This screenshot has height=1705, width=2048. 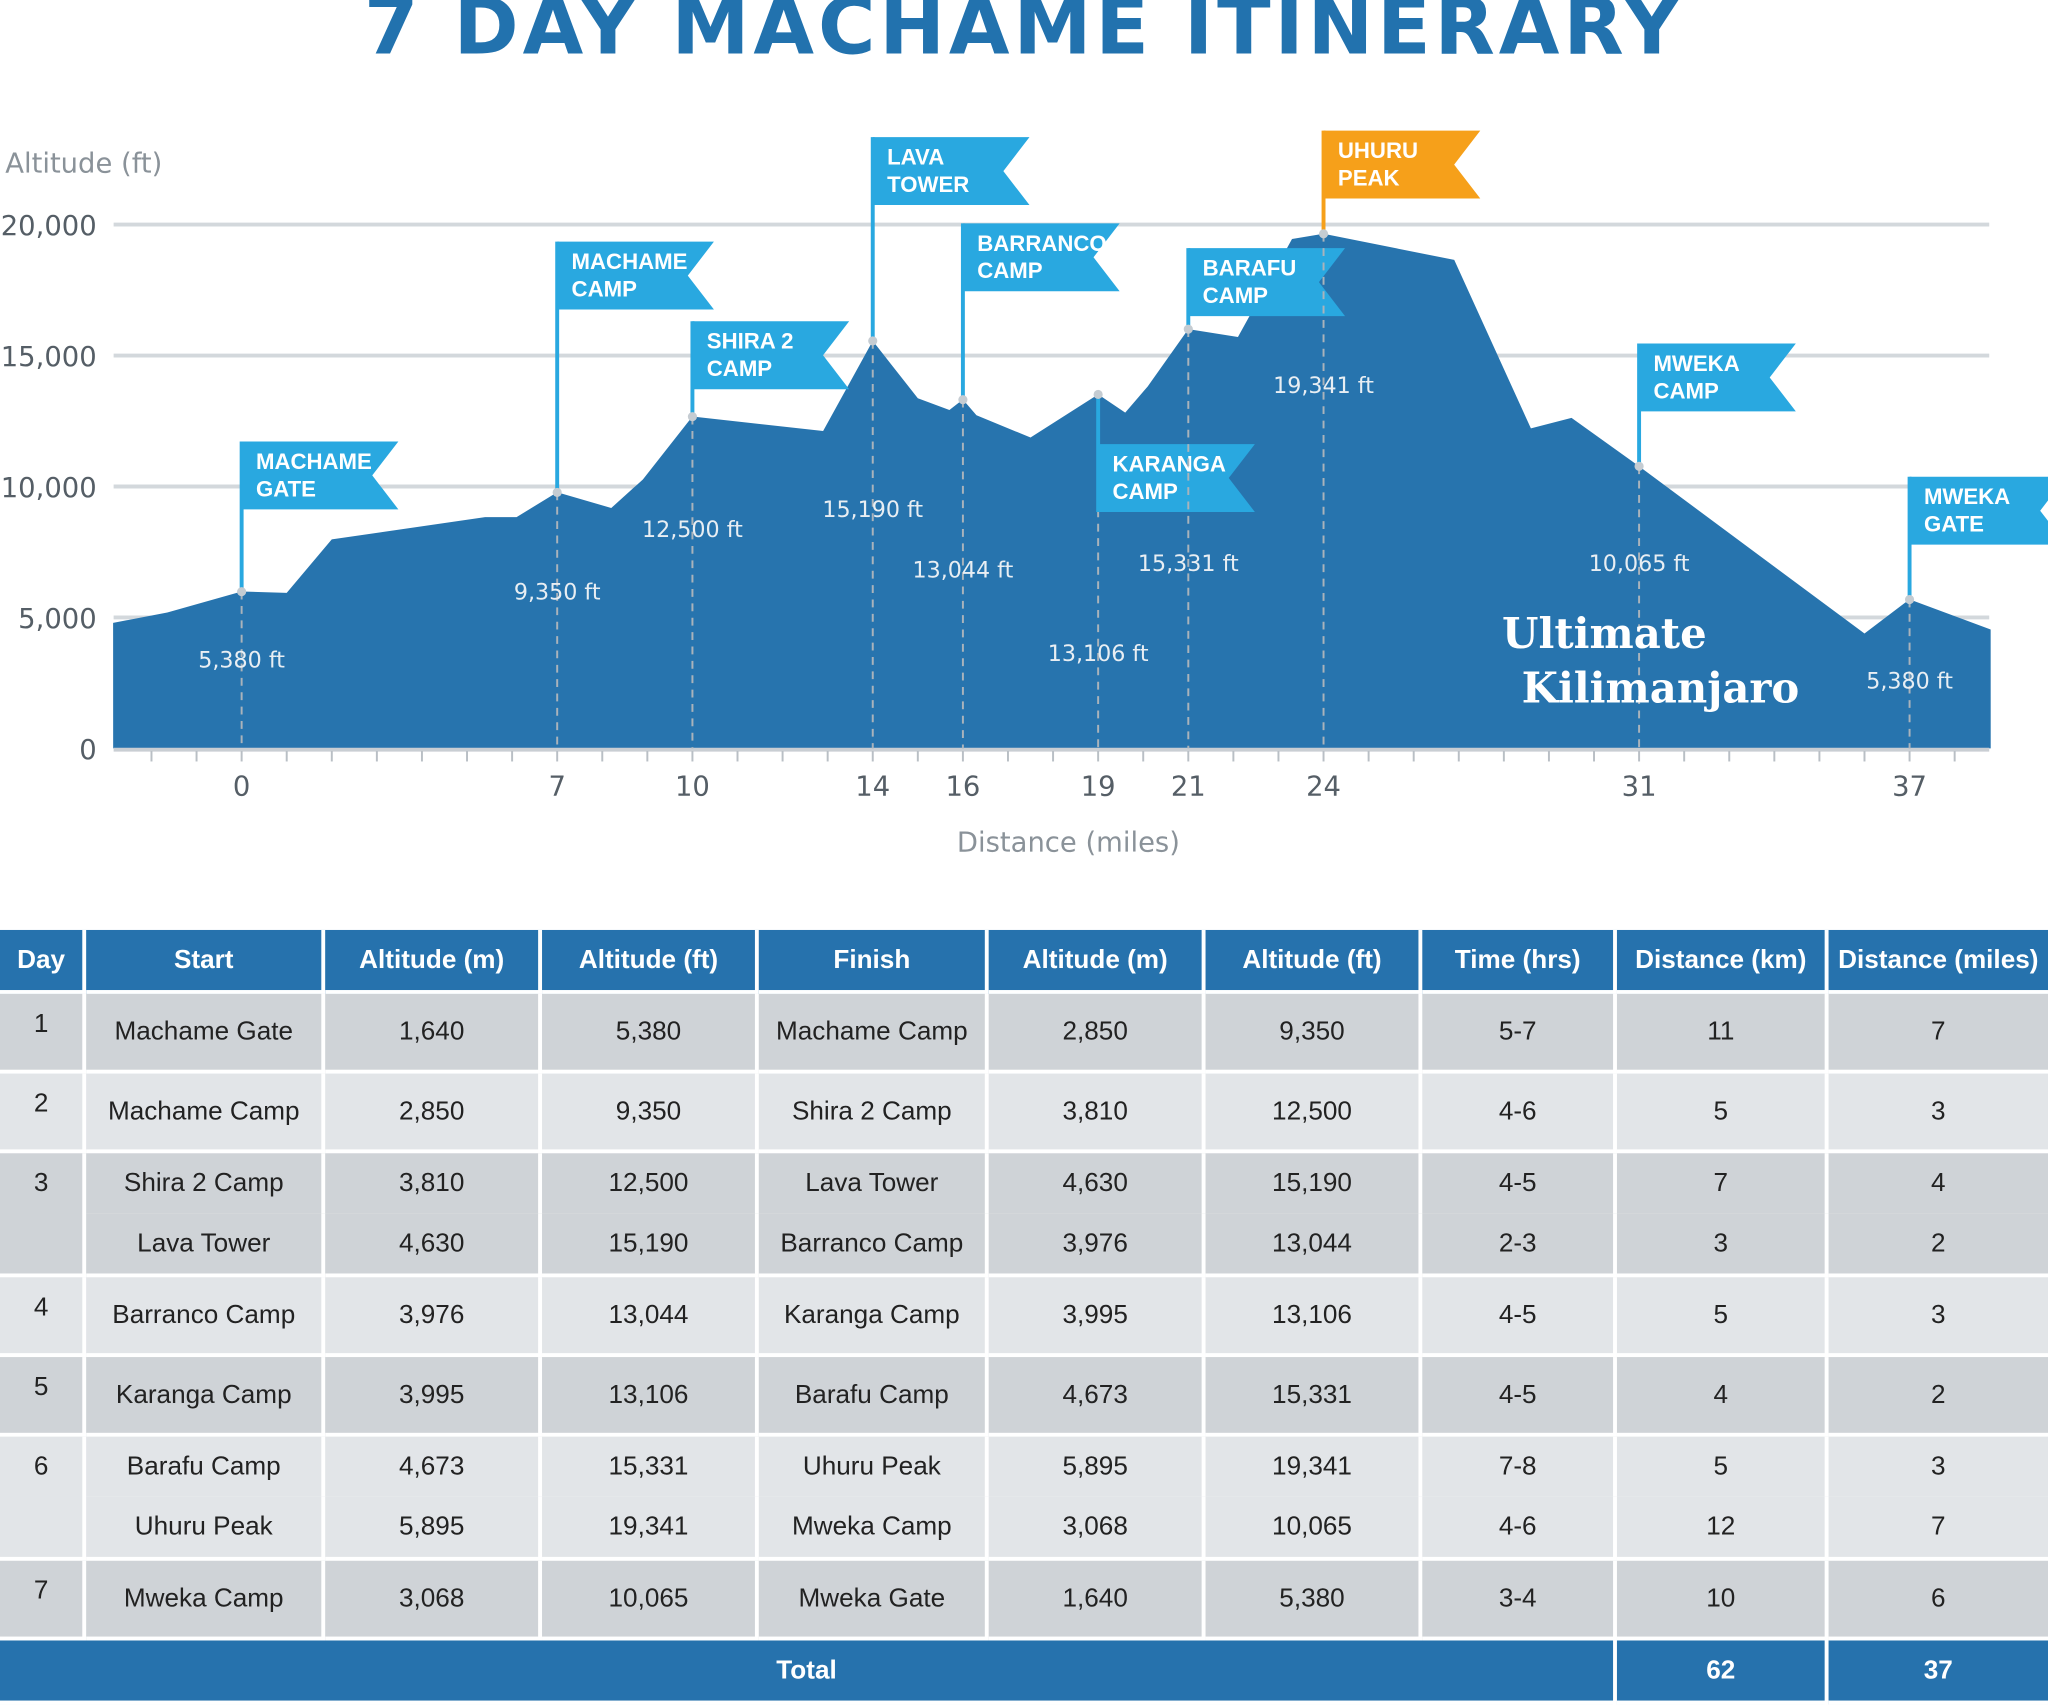 What do you see at coordinates (1314, 961) in the screenshot?
I see `column-header: Altitude (ft)` at bounding box center [1314, 961].